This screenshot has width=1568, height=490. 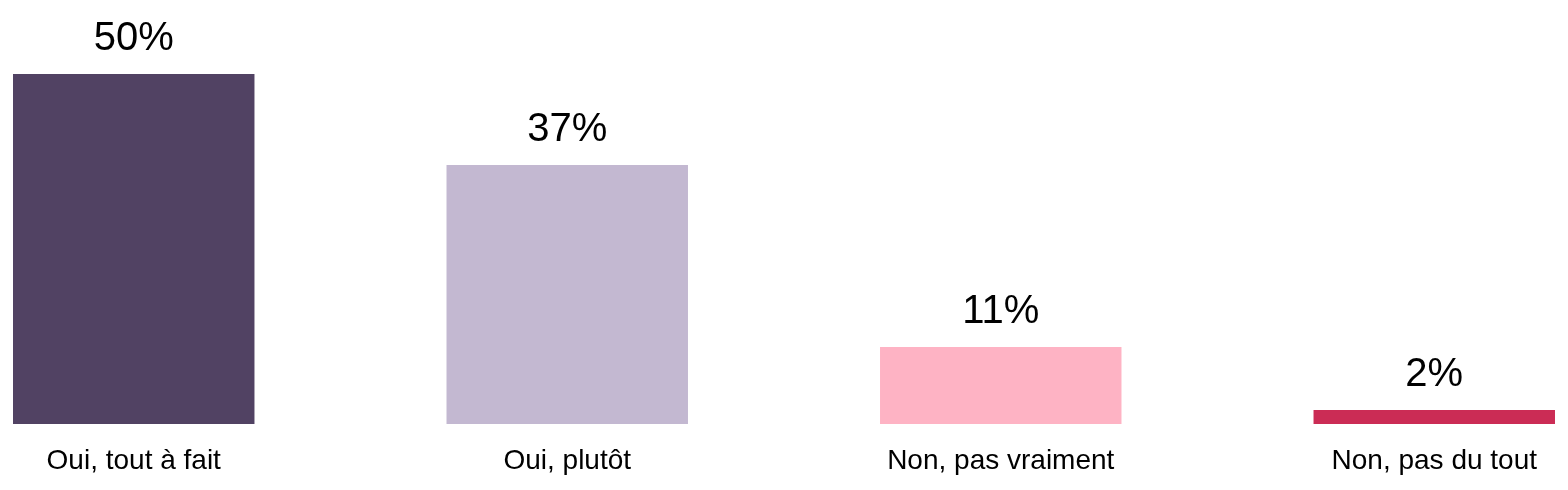 What do you see at coordinates (1434, 372) in the screenshot?
I see `data-label: 2%` at bounding box center [1434, 372].